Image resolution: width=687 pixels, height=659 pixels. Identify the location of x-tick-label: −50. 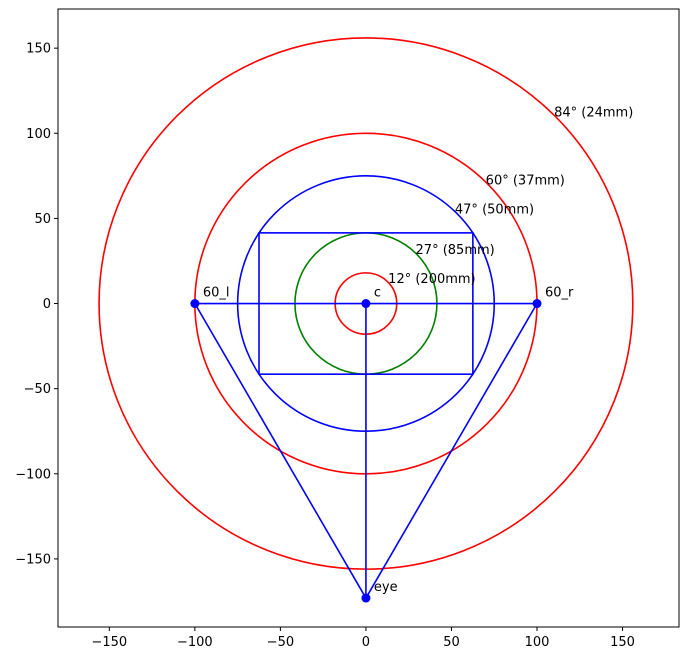
(280, 642).